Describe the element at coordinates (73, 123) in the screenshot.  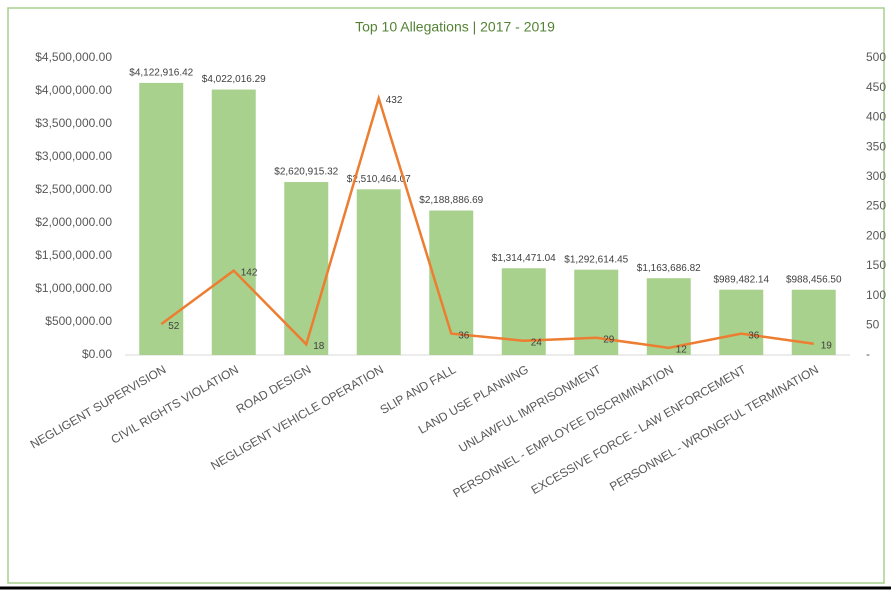
I see `y-tick-label: $3,500,000.00` at that location.